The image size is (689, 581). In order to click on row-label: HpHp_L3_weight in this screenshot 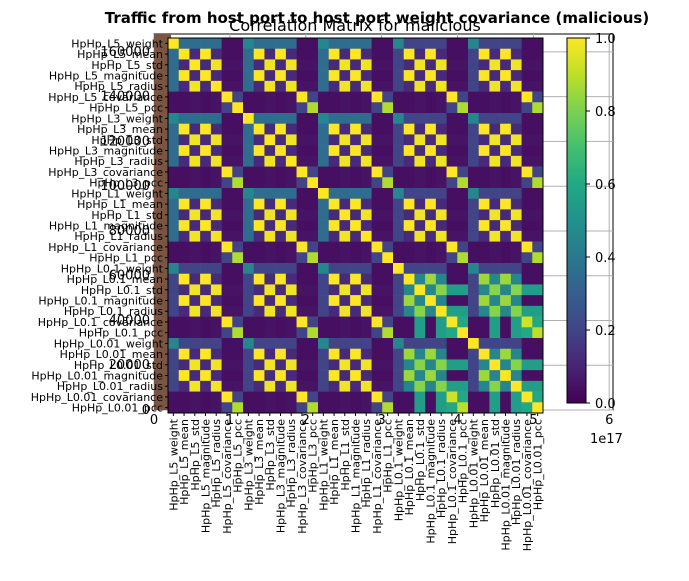, I will do `click(117, 118)`.